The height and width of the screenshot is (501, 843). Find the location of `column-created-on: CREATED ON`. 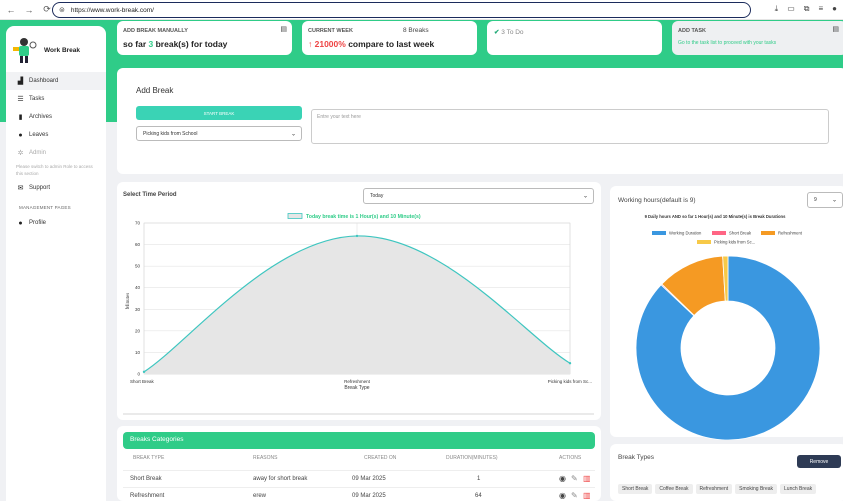

column-created-on: CREATED ON is located at coordinates (380, 458).